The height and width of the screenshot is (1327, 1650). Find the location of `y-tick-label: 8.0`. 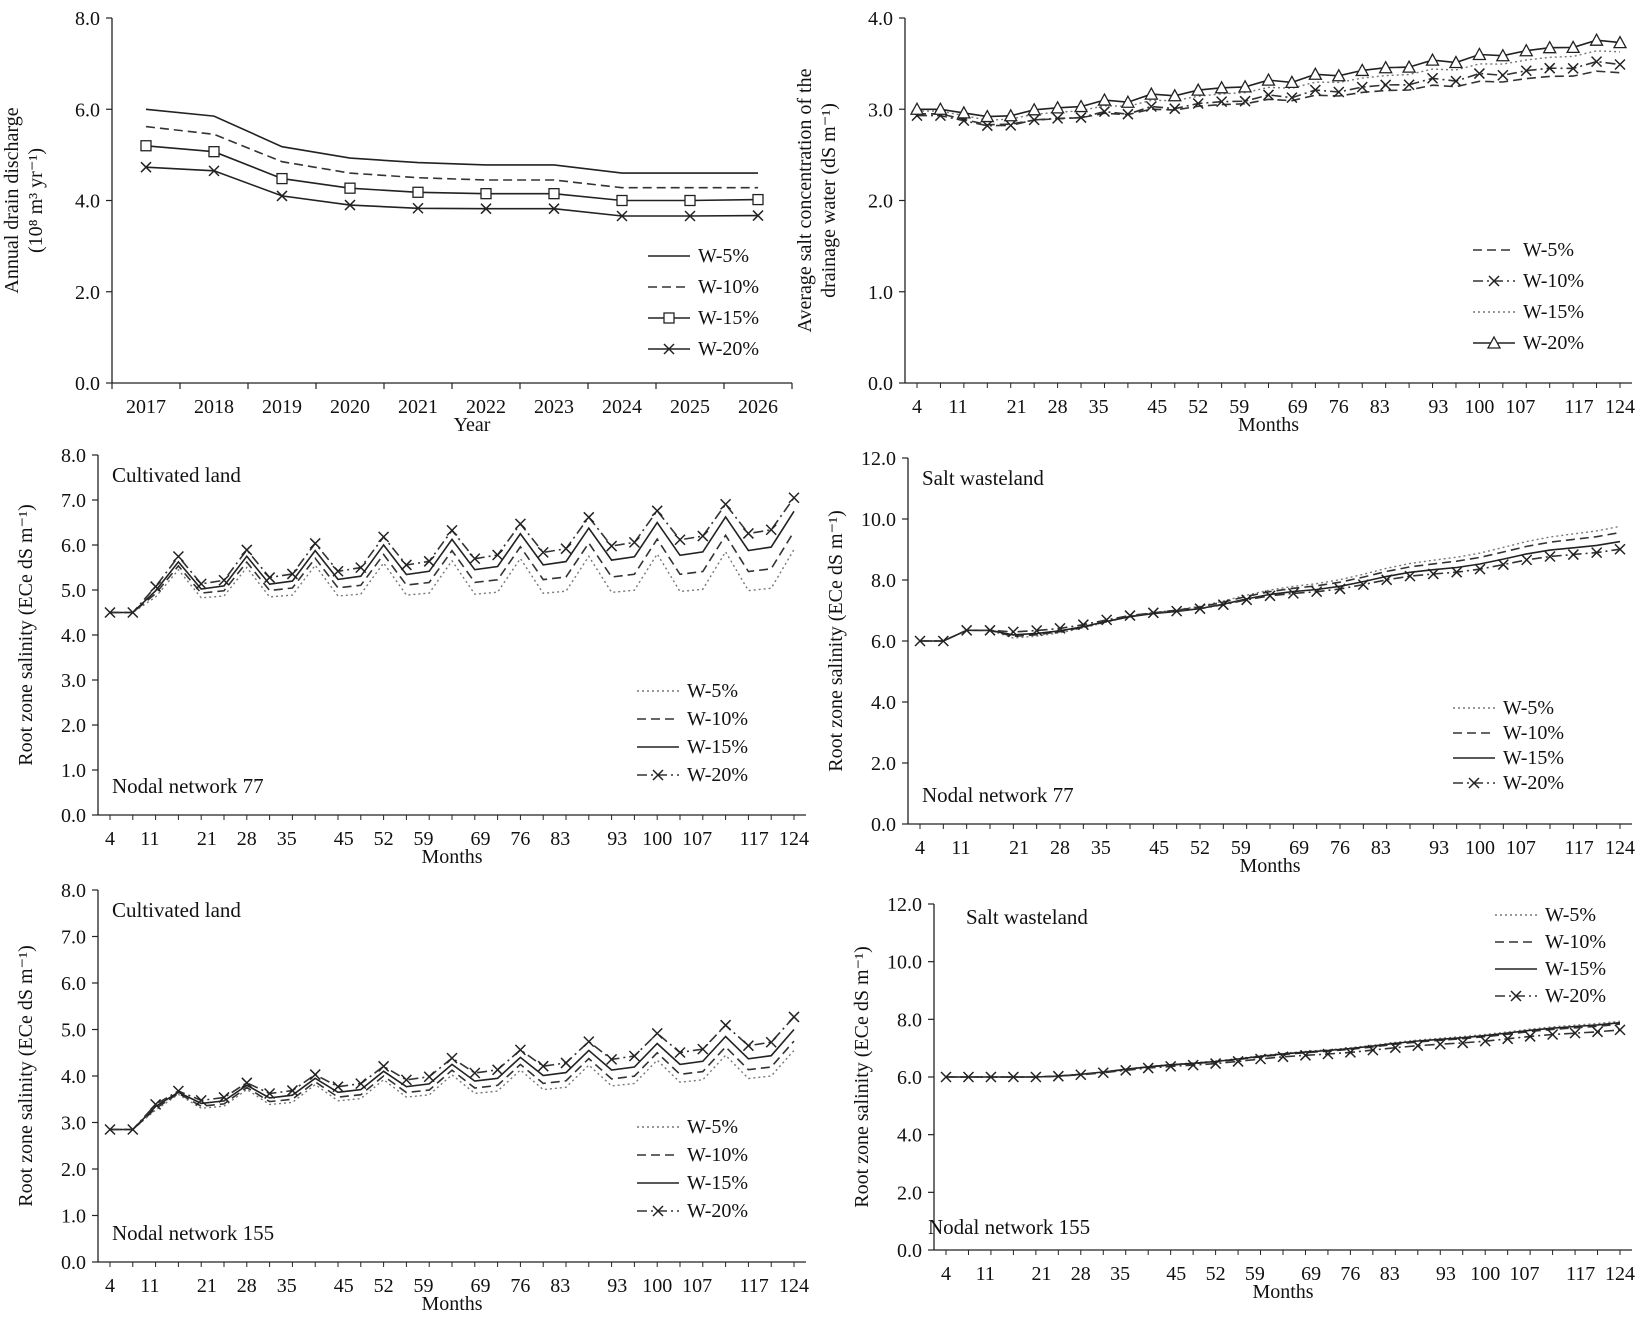

y-tick-label: 8.0 is located at coordinates (883, 581).